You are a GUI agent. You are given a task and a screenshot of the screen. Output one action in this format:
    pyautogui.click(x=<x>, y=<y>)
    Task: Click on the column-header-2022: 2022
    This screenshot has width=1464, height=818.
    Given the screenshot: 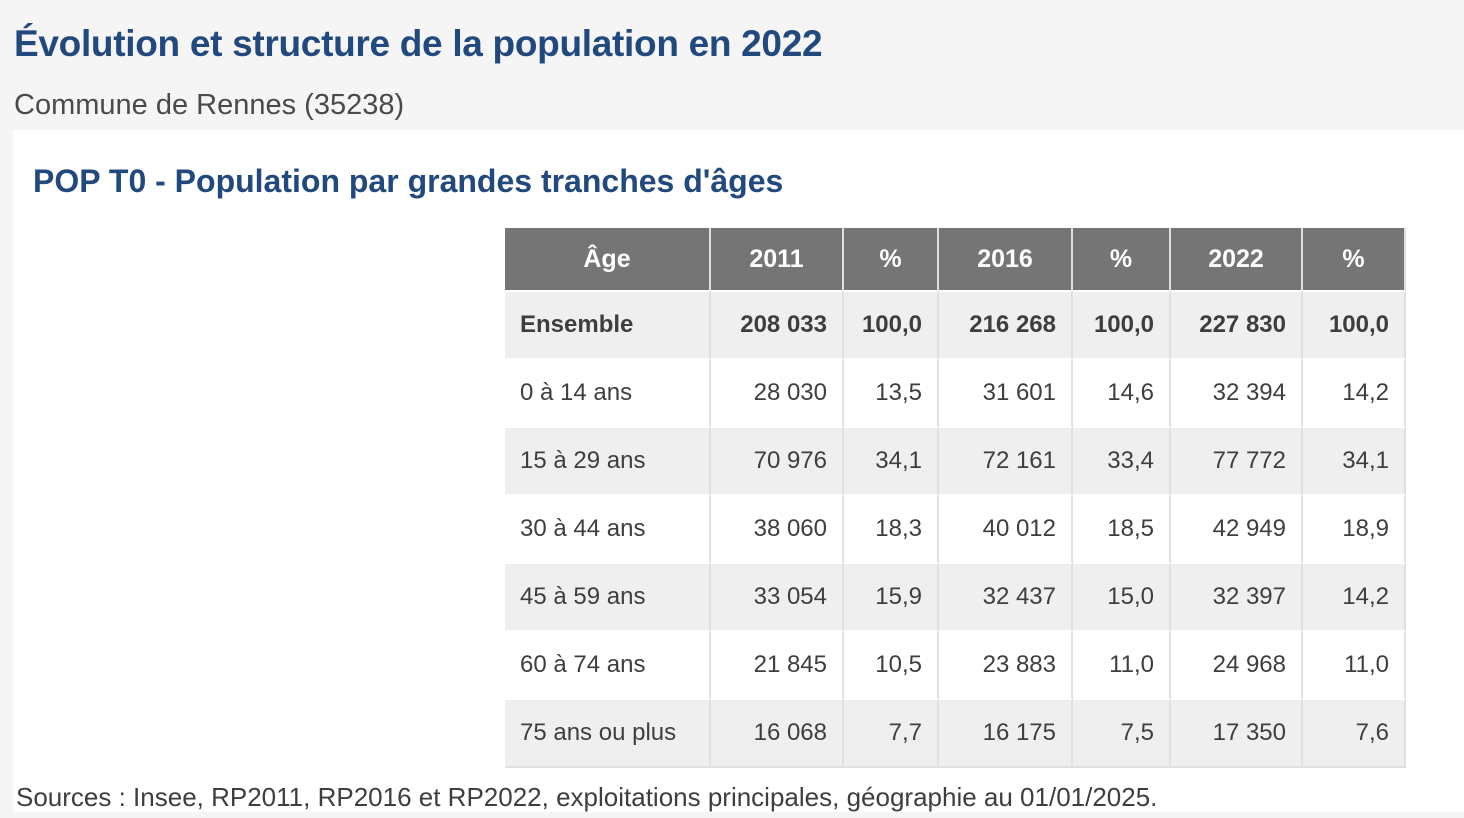 What is the action you would take?
    pyautogui.click(x=1237, y=260)
    